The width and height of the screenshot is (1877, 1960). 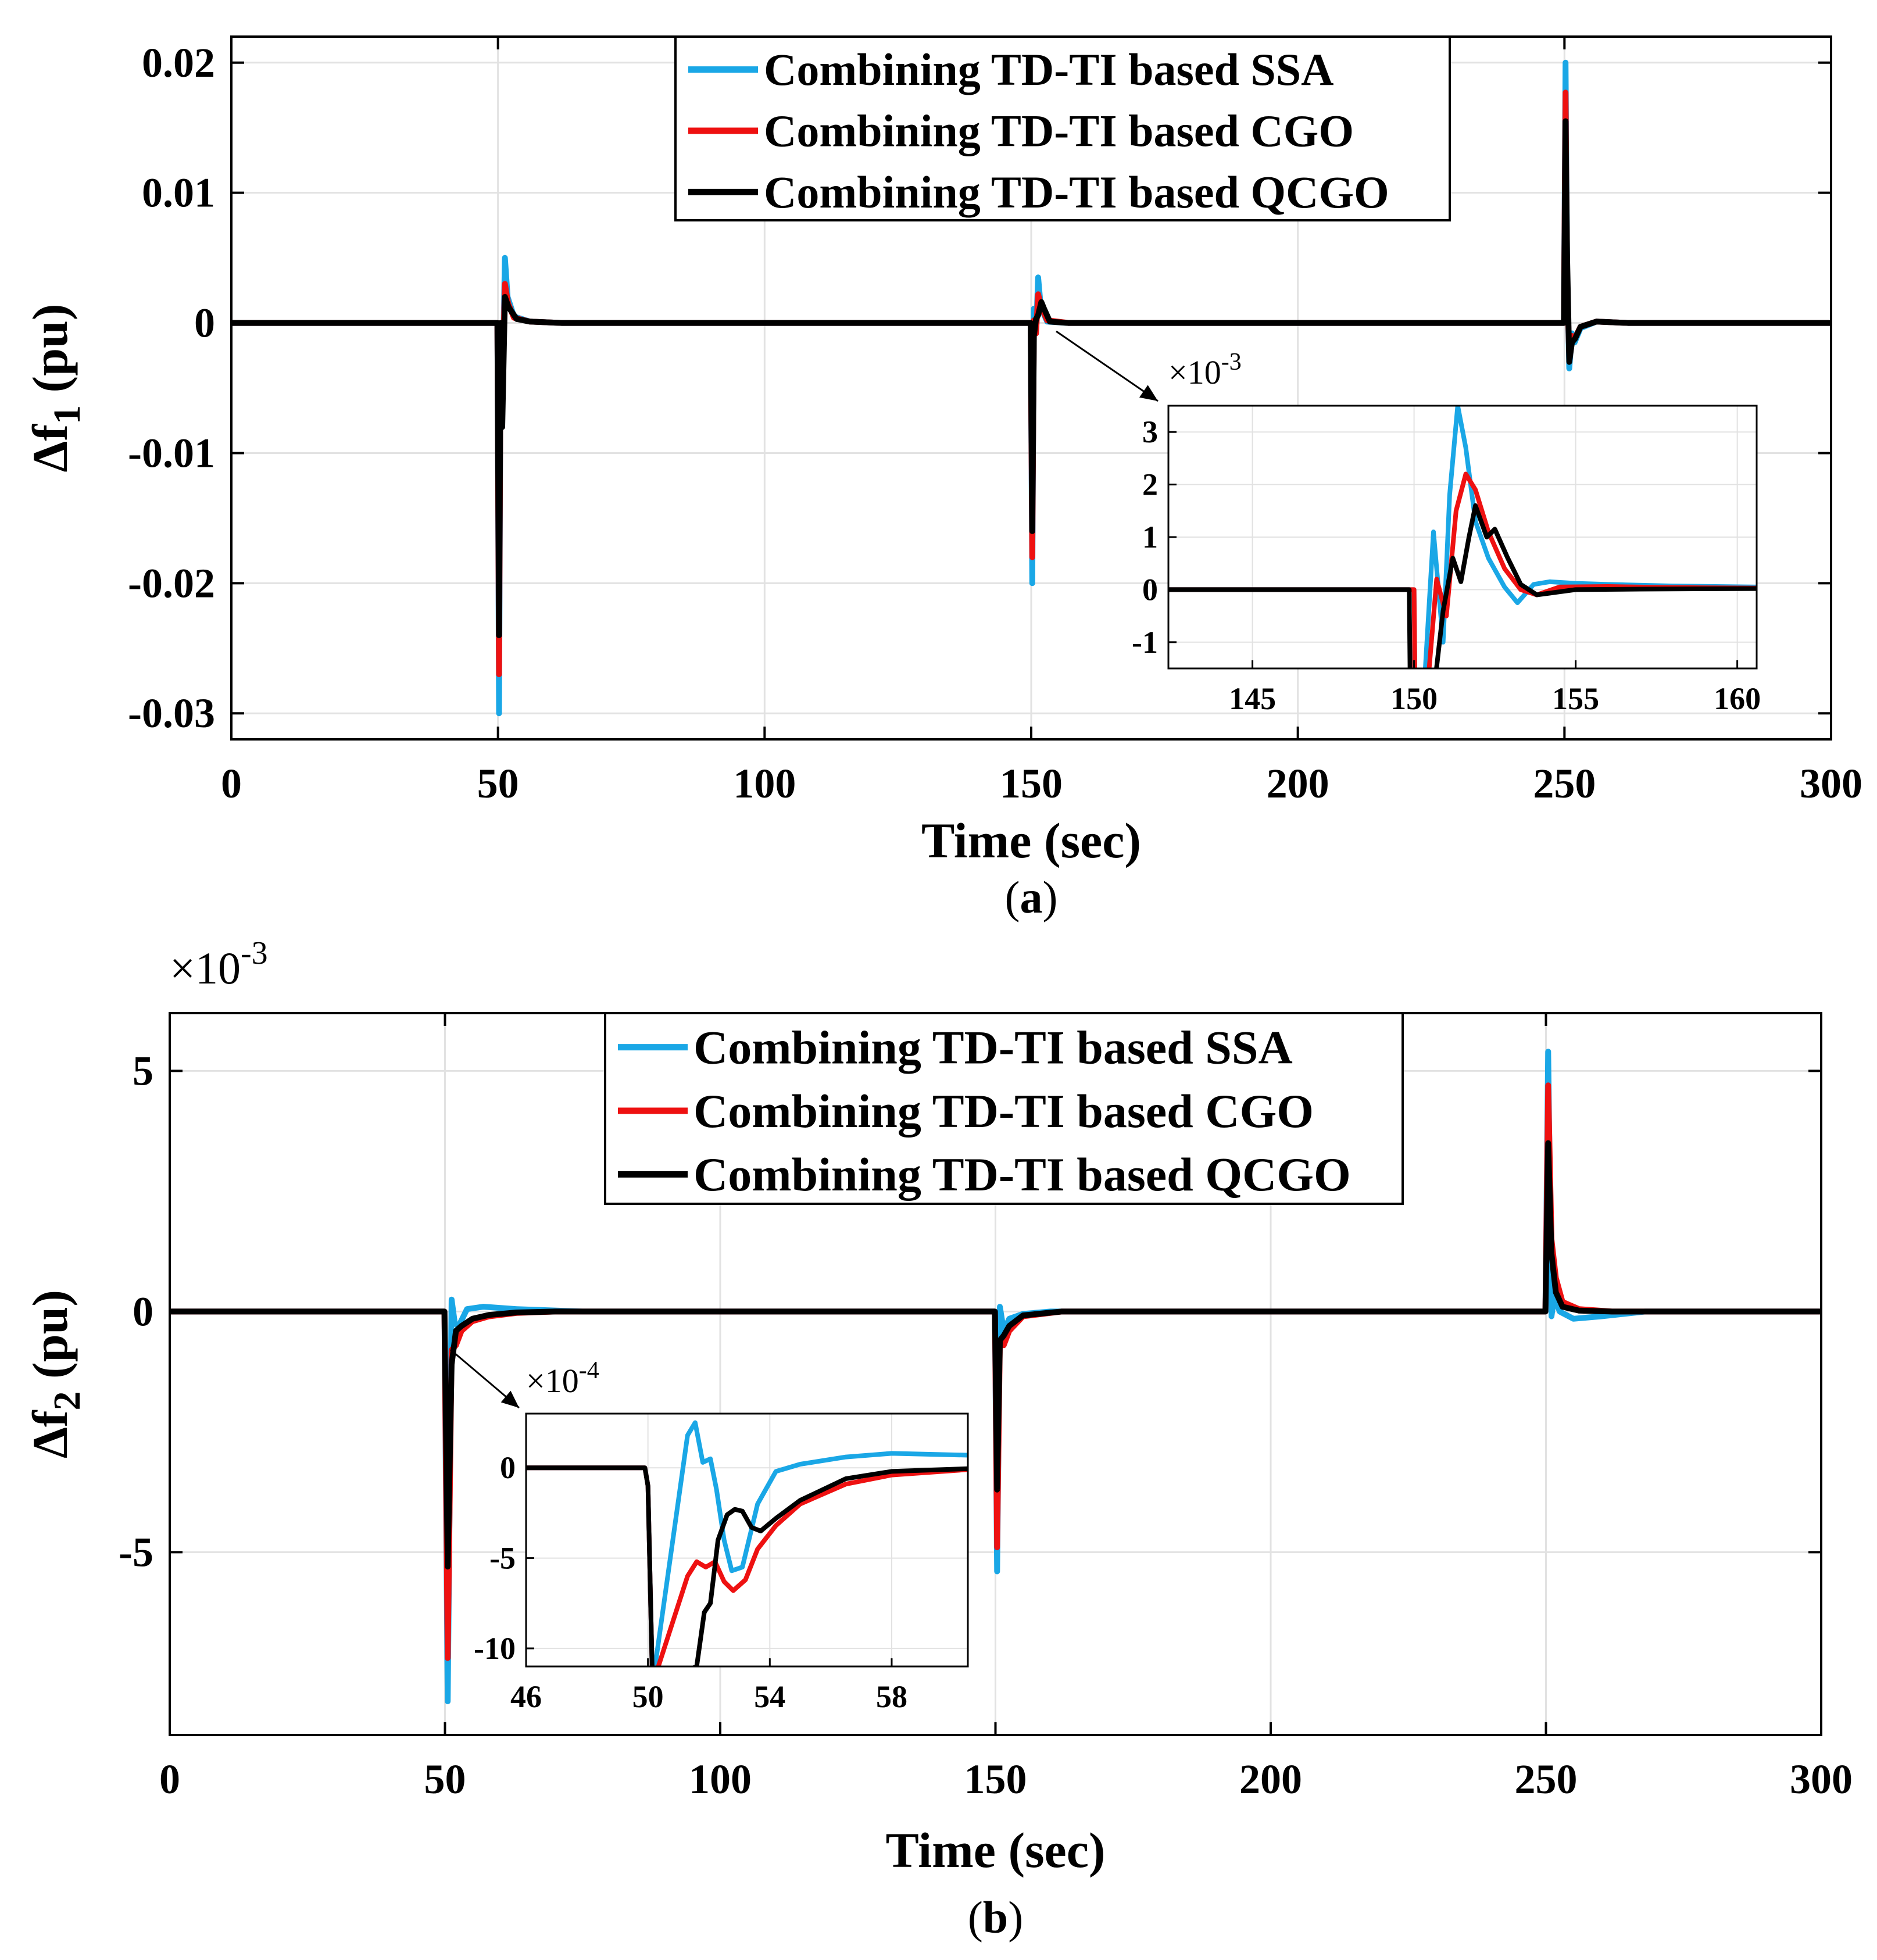 I want to click on inset-y-tick-label: -5, so click(x=502, y=1558).